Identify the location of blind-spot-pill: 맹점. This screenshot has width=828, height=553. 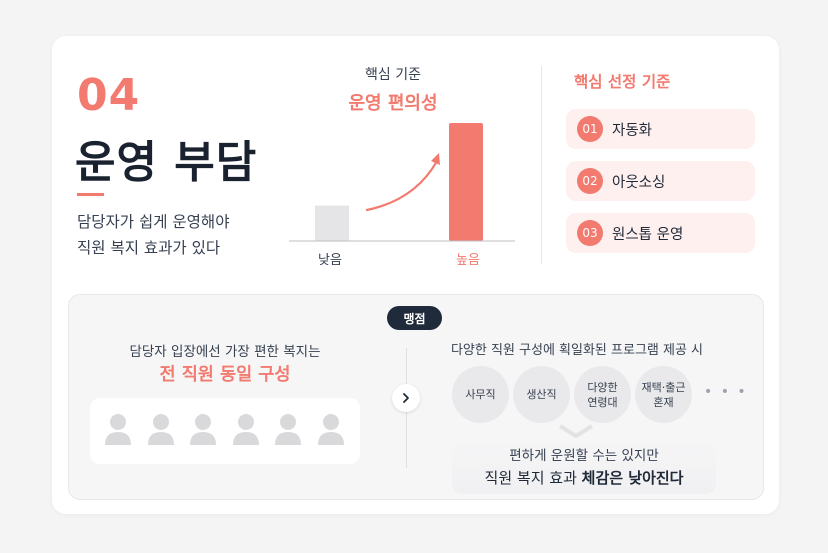
(414, 318).